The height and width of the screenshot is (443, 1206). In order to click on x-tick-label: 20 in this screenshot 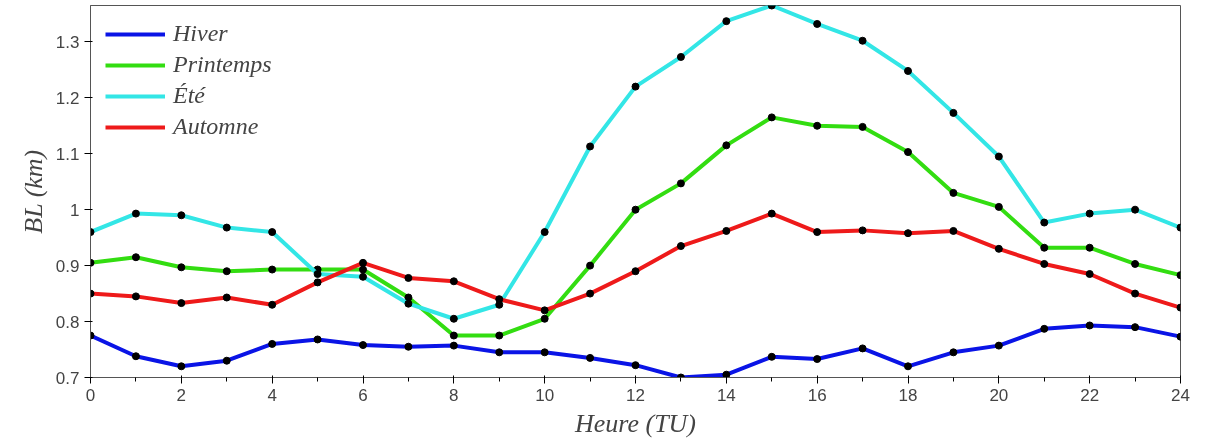, I will do `click(999, 395)`.